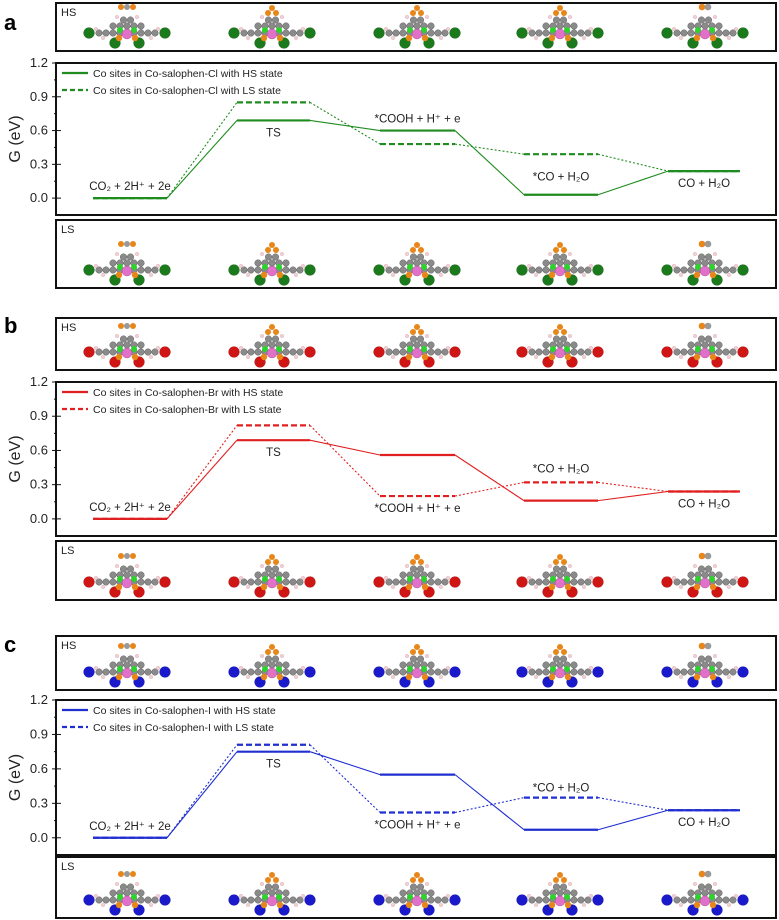  Describe the element at coordinates (130, 187) in the screenshot. I see `state-label: CO₂ + 2H⁺ + 2e` at that location.